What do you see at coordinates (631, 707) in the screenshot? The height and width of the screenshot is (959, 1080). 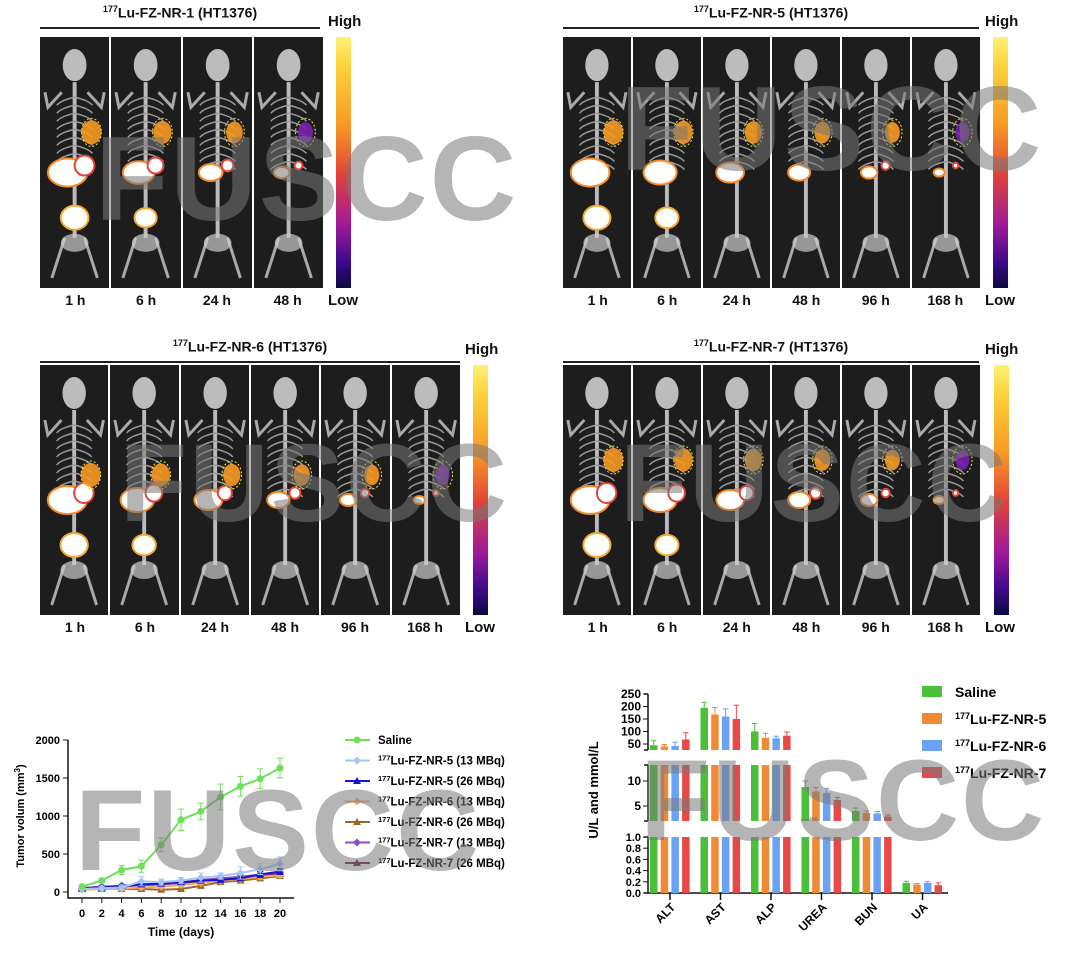 I see `y-tick-label: 200` at bounding box center [631, 707].